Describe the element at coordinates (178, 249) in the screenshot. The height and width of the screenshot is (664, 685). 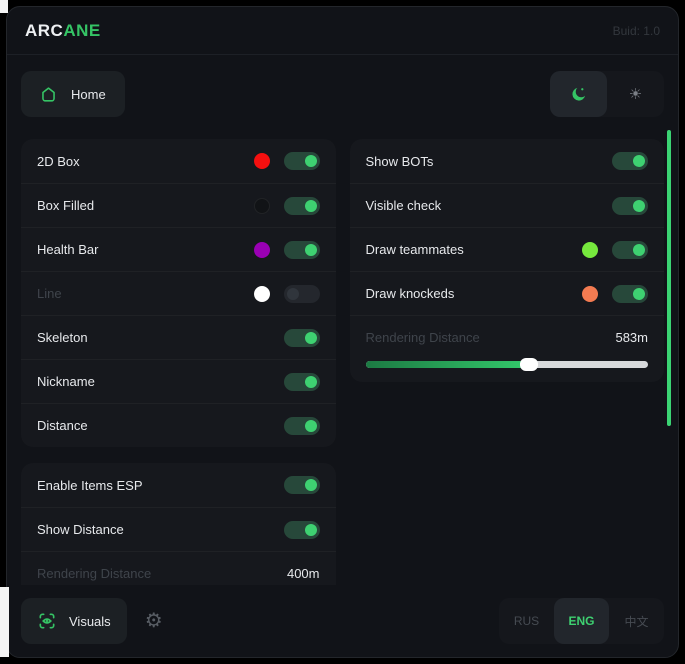
I see `setting-row: Health Bar` at that location.